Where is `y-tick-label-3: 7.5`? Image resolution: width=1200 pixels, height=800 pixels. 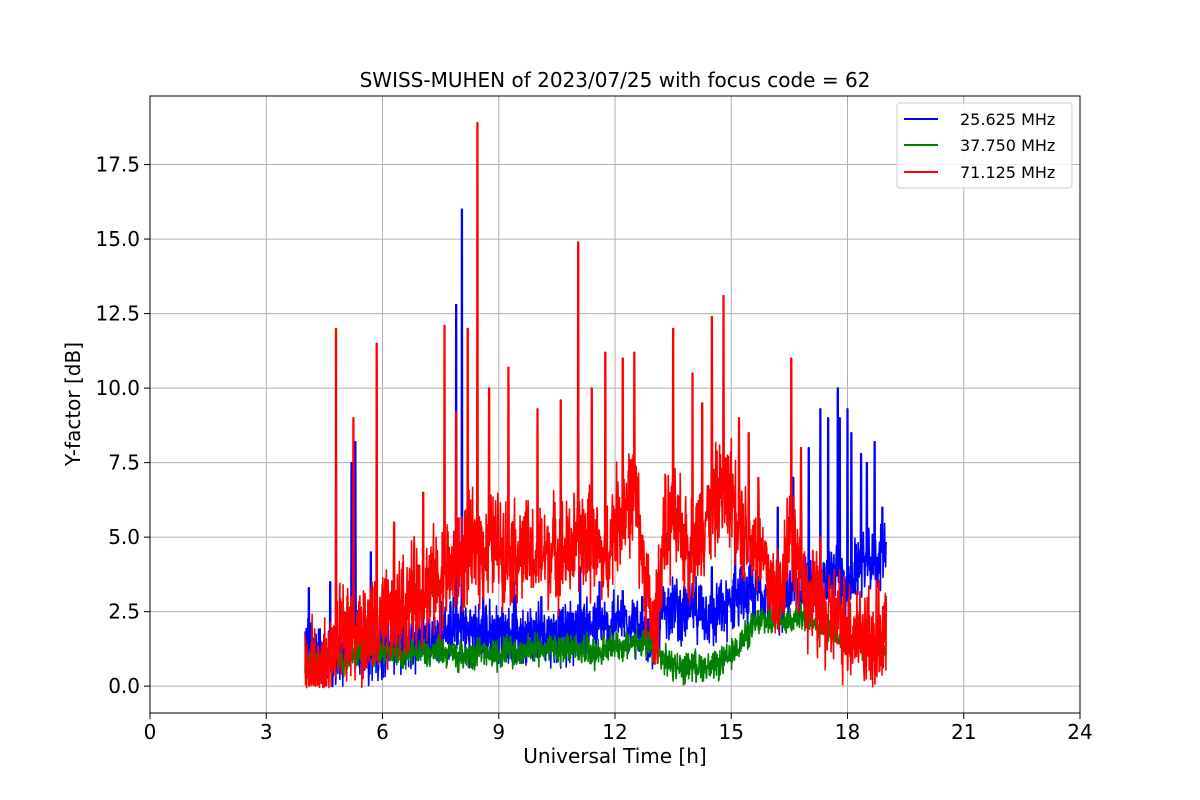
y-tick-label-3: 7.5 is located at coordinates (124, 463).